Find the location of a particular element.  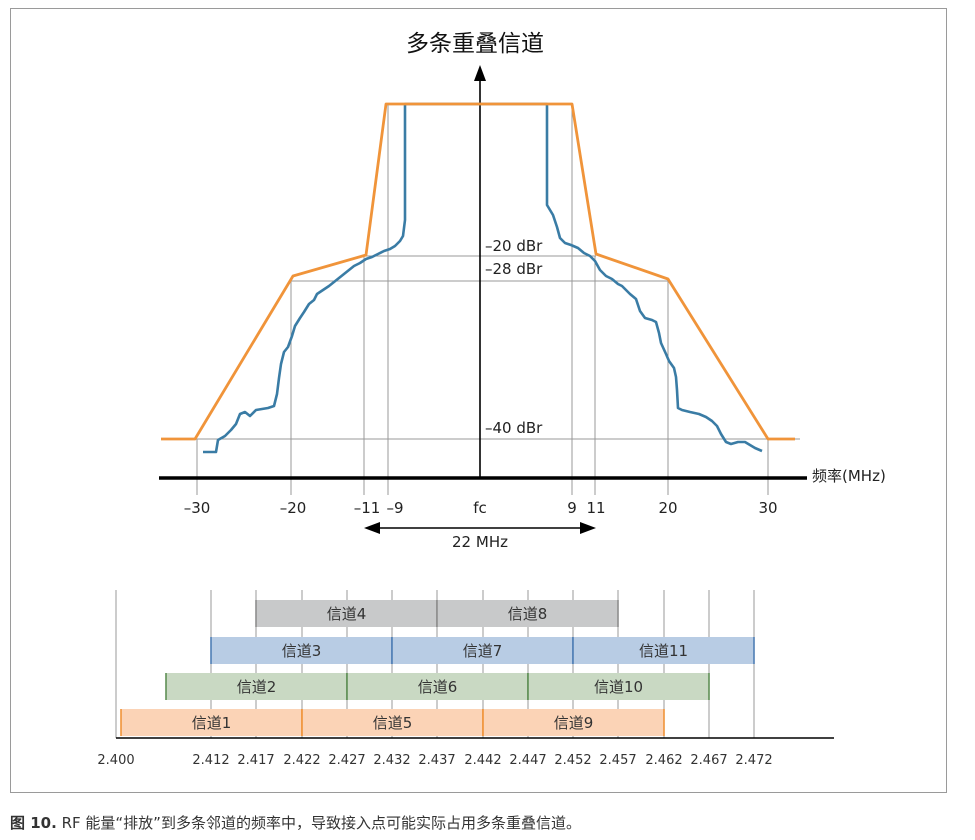

channel-frequency-label: 2.427 is located at coordinates (346, 760).